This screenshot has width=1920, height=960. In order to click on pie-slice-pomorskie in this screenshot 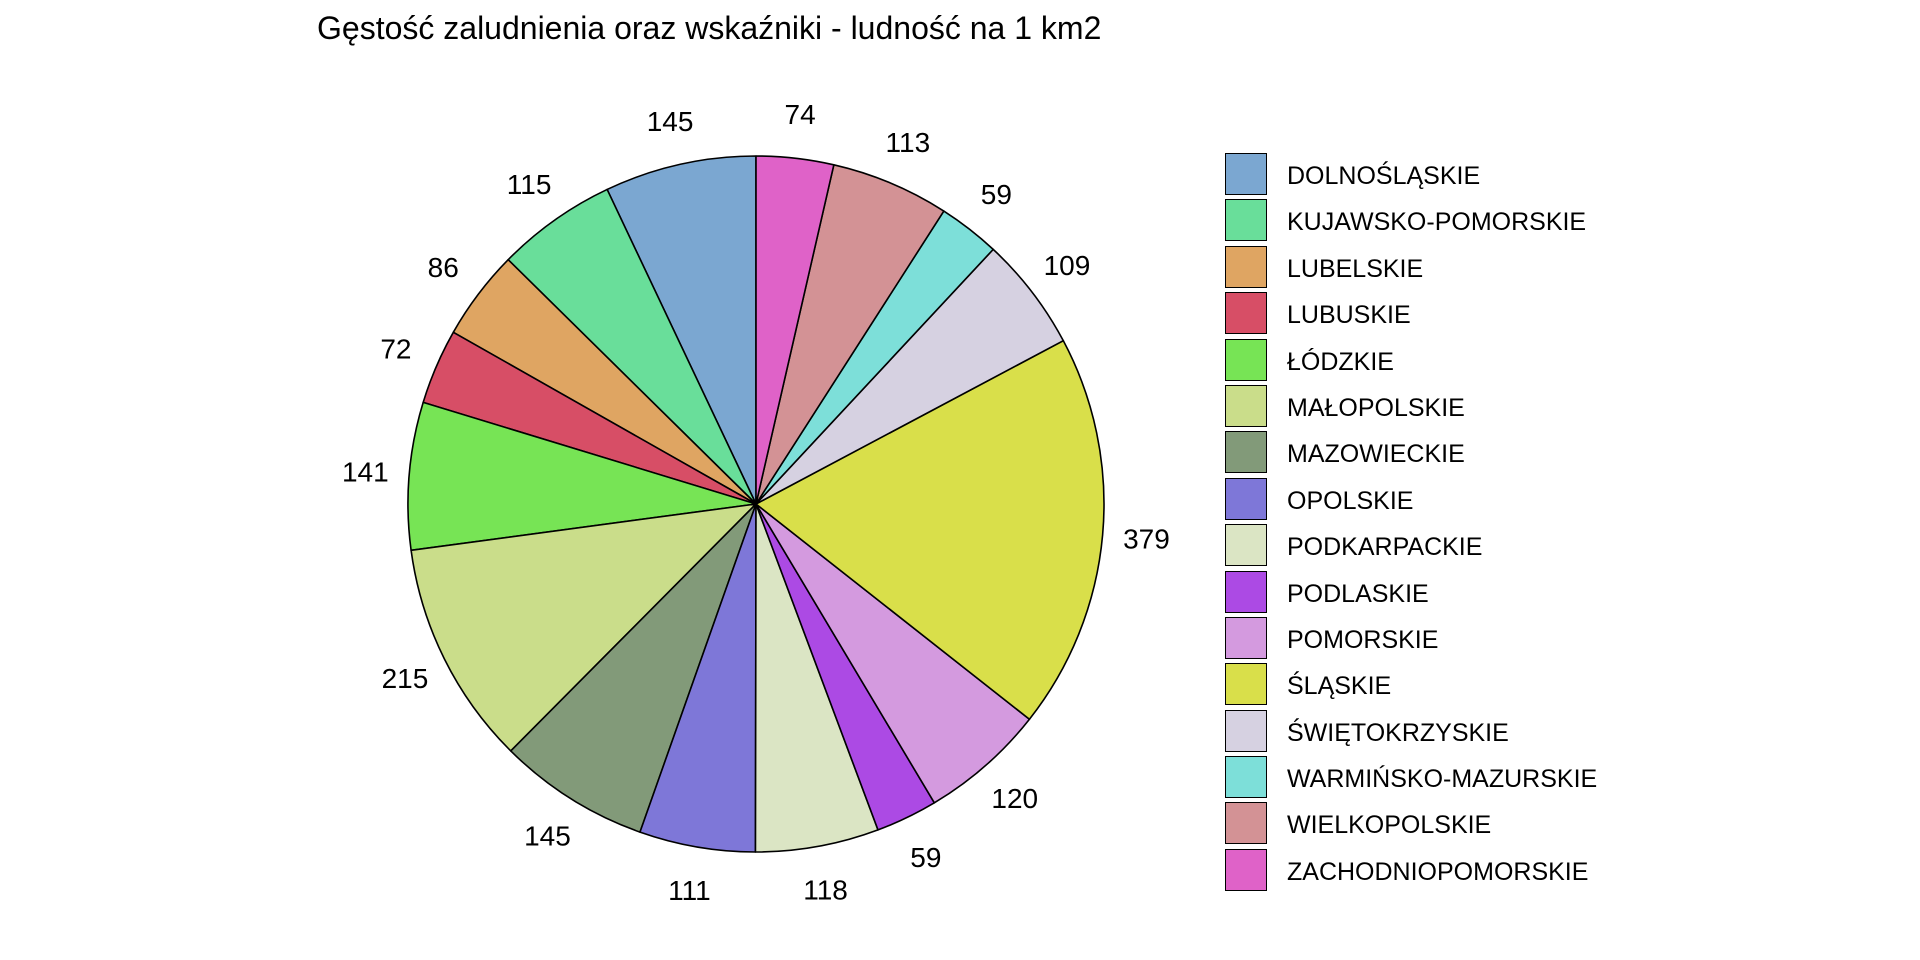, I will do `click(893, 653)`.